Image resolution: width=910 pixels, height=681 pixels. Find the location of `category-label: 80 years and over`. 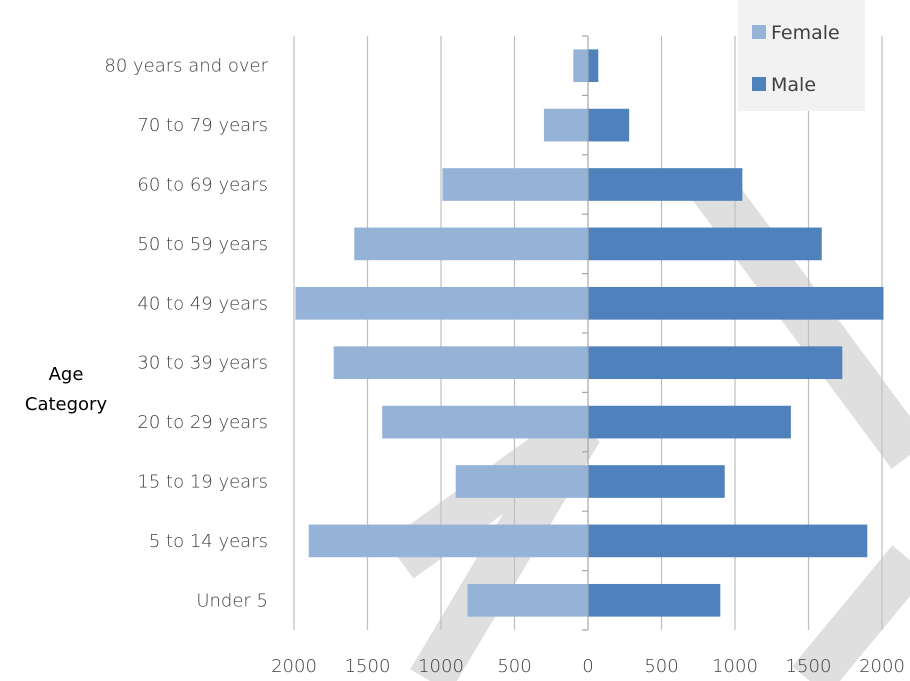

category-label: 80 years and over is located at coordinates (186, 66).